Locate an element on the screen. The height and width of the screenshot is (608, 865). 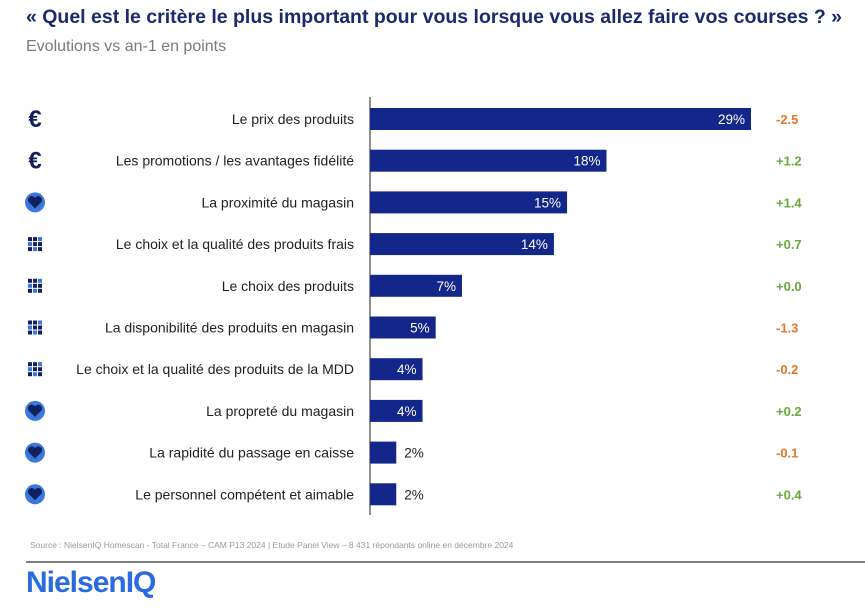
value-label: 5% is located at coordinates (420, 328).